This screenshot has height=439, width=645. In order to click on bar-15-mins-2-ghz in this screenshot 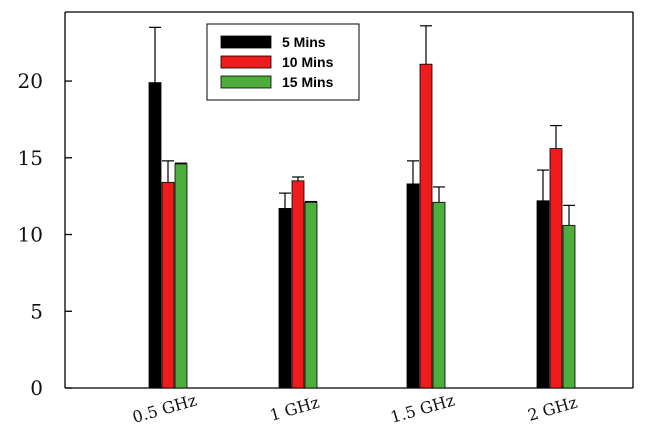, I will do `click(569, 306)`.